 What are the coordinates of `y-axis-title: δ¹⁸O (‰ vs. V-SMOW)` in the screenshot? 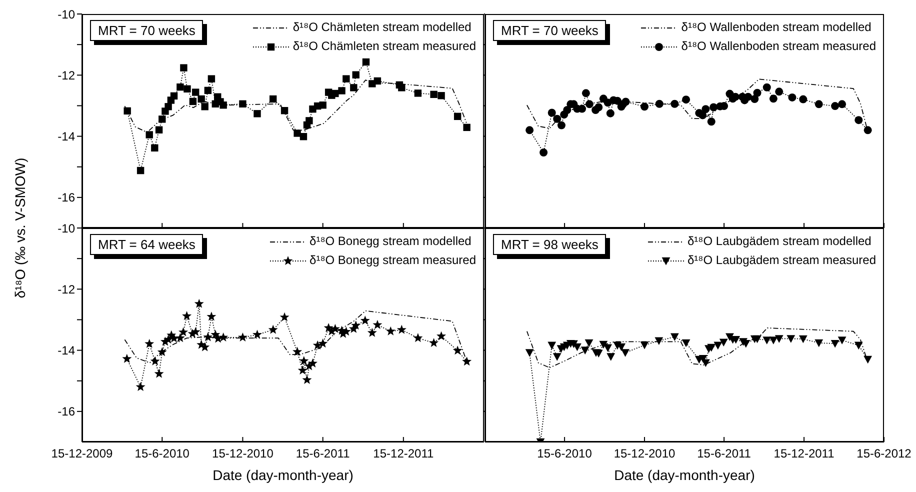 It's located at (20, 228).